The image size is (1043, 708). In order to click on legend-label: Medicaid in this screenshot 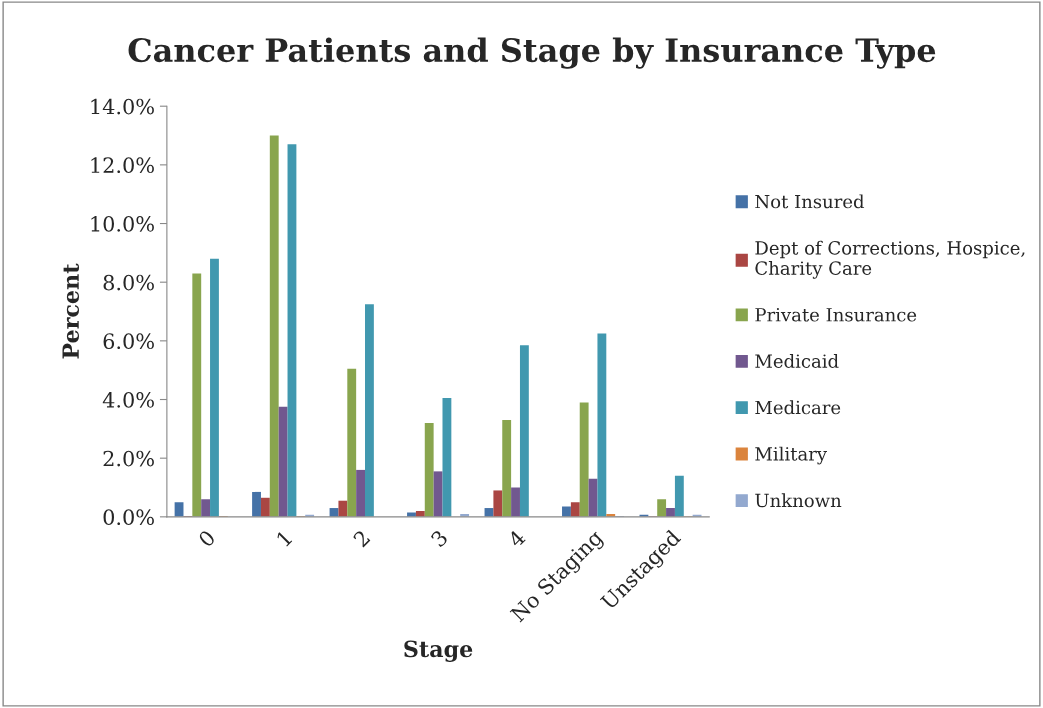, I will do `click(797, 360)`.